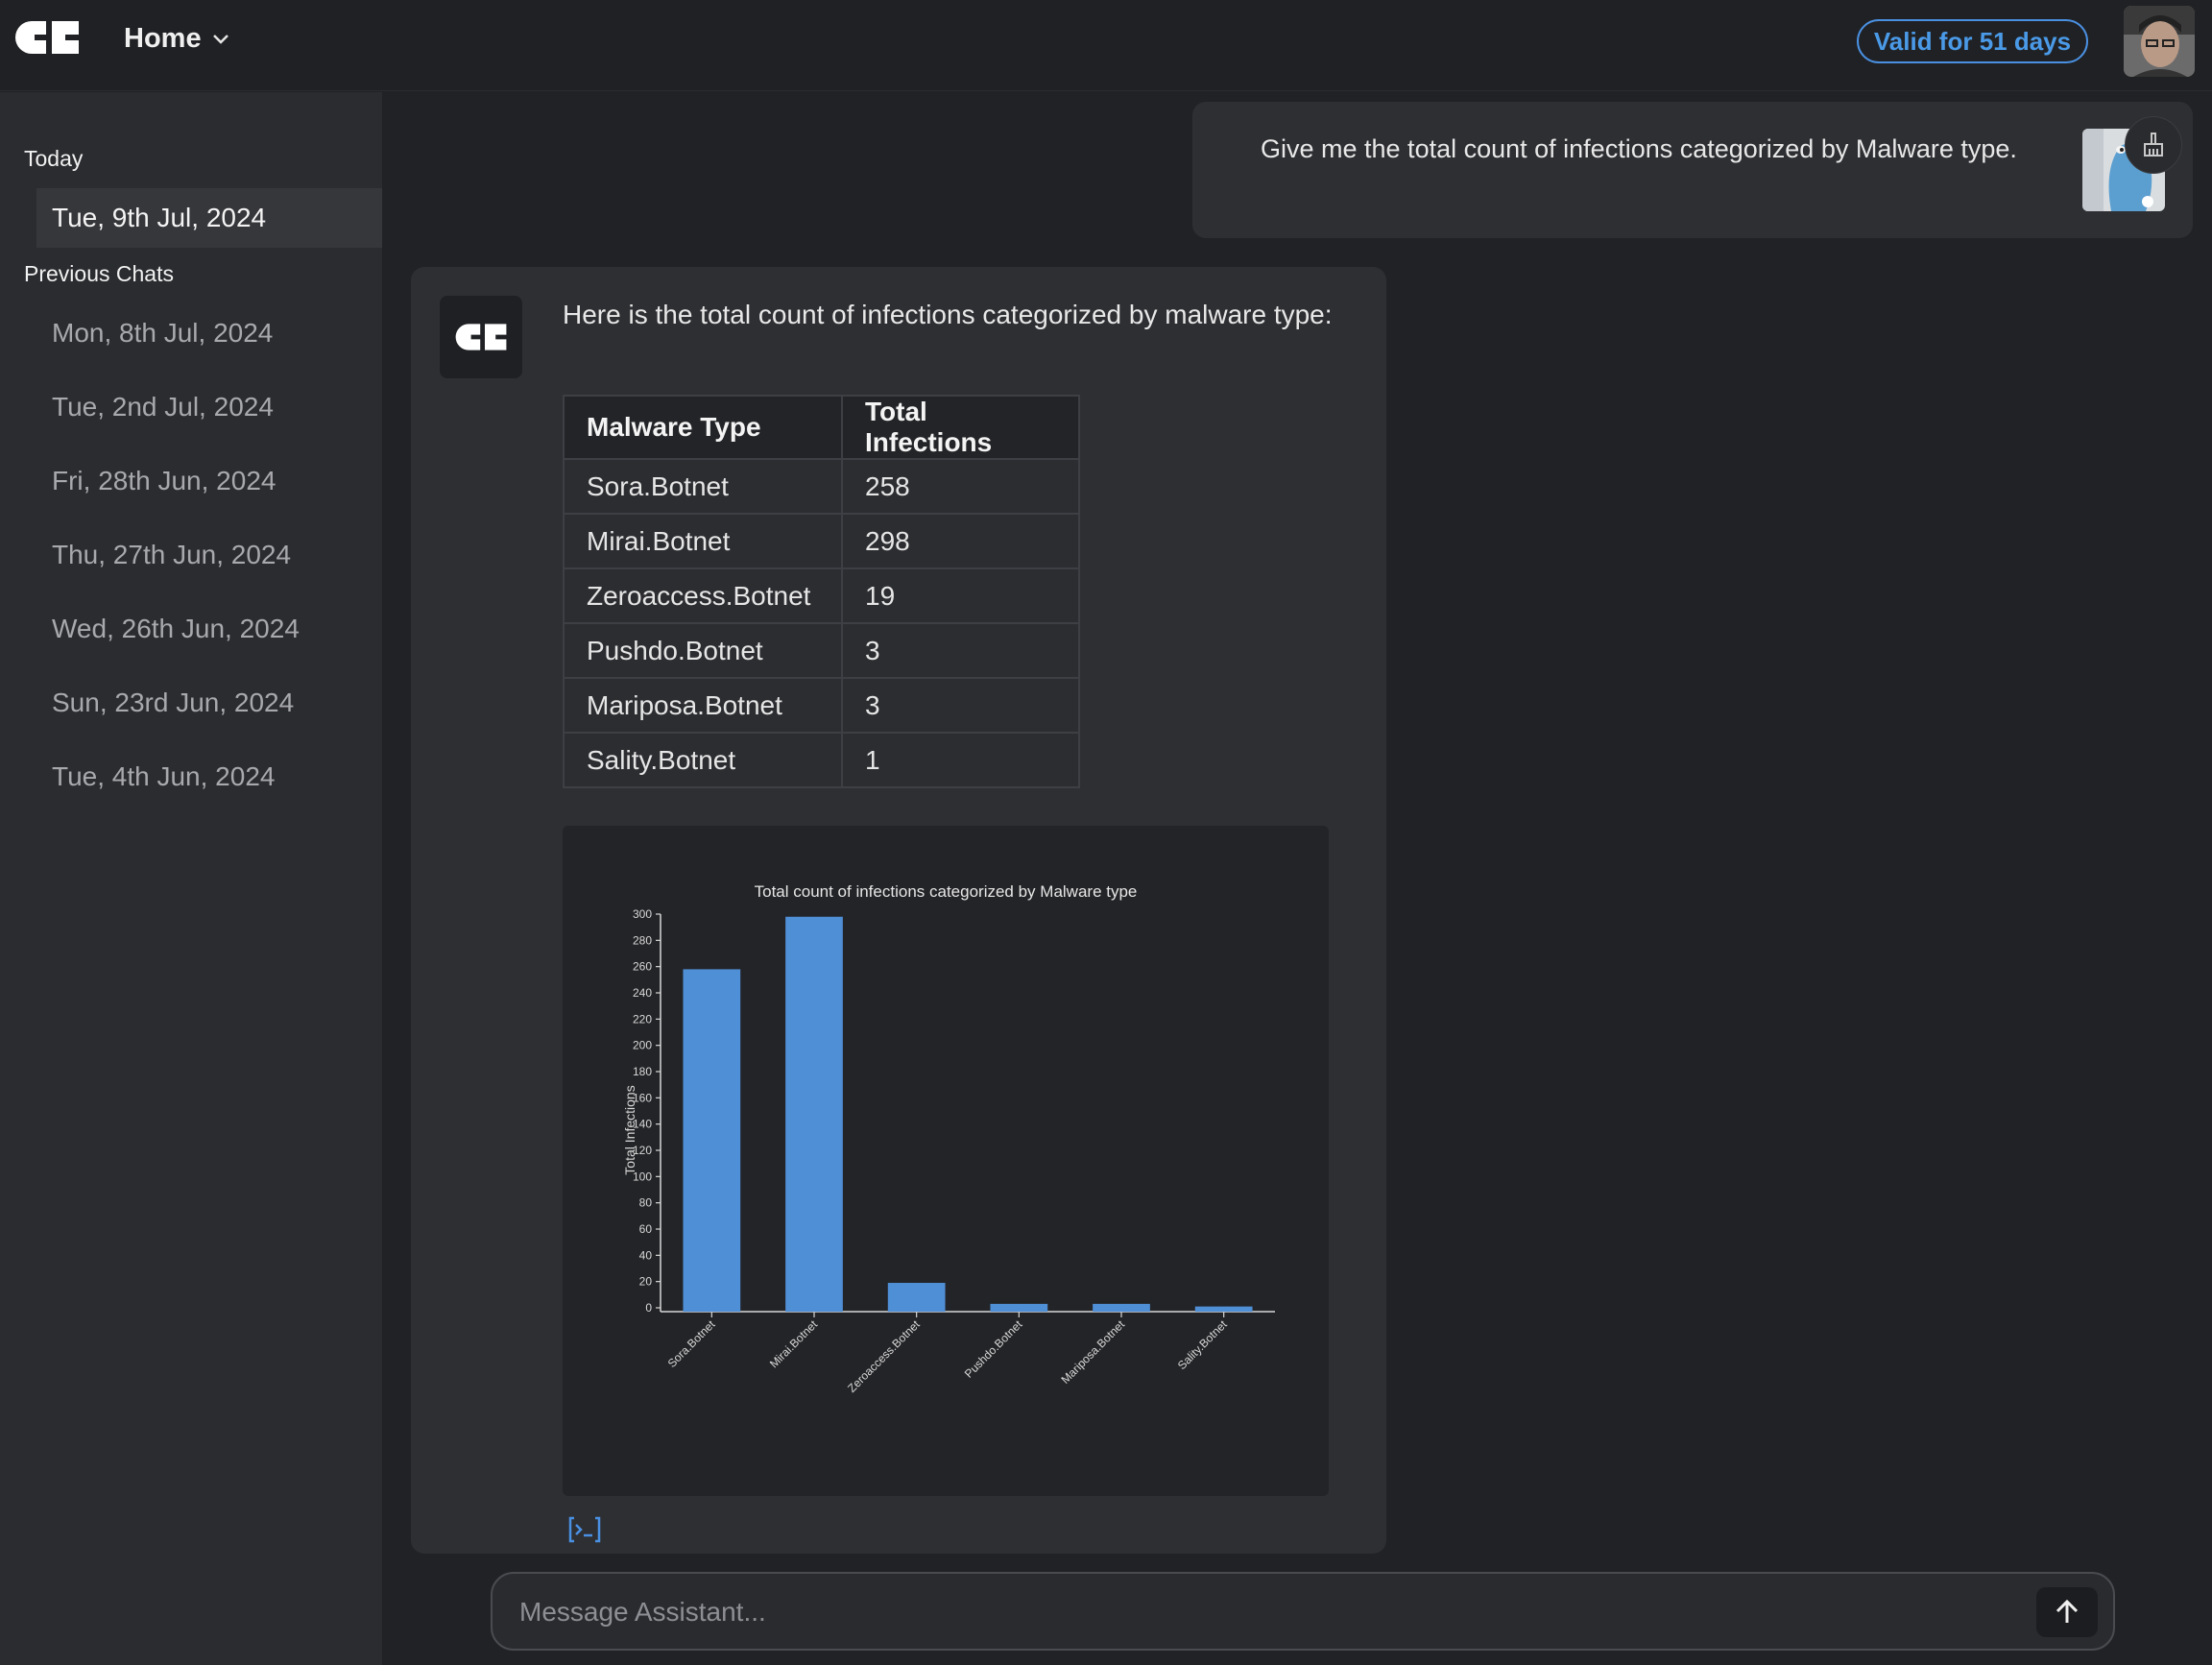 The height and width of the screenshot is (1665, 2212). Describe the element at coordinates (703, 650) in the screenshot. I see `table-cell: Pushdo.Botnet` at that location.